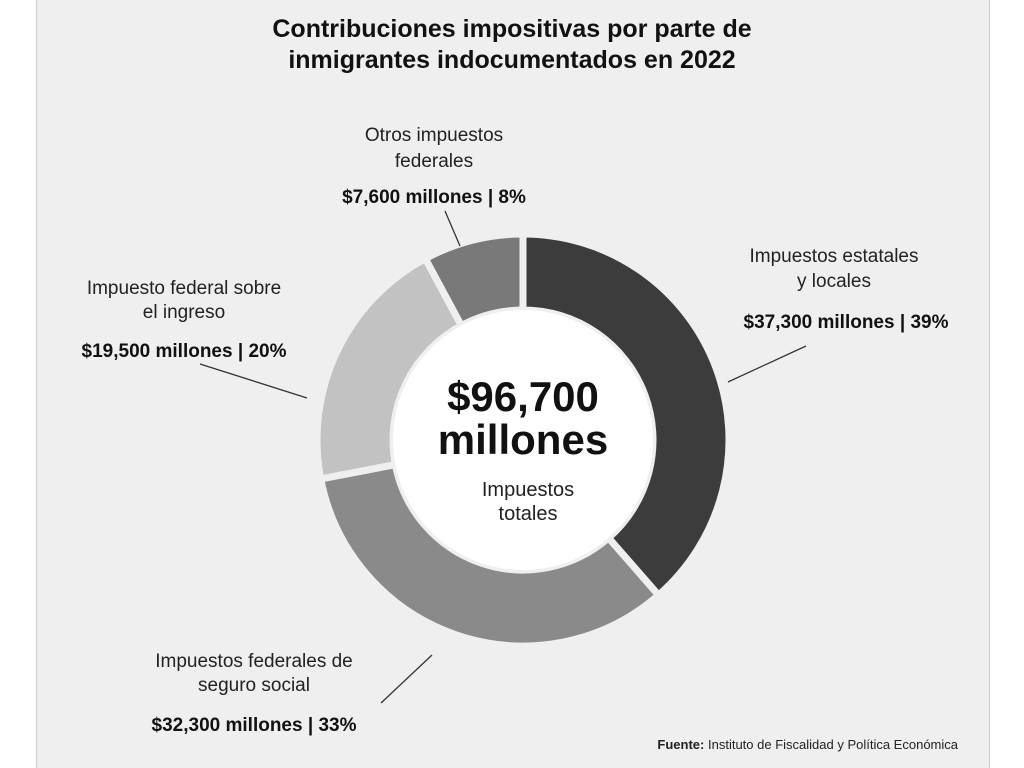 The width and height of the screenshot is (1024, 768). Describe the element at coordinates (434, 161) in the screenshot. I see `slice-label-otros-line-2: federales` at that location.